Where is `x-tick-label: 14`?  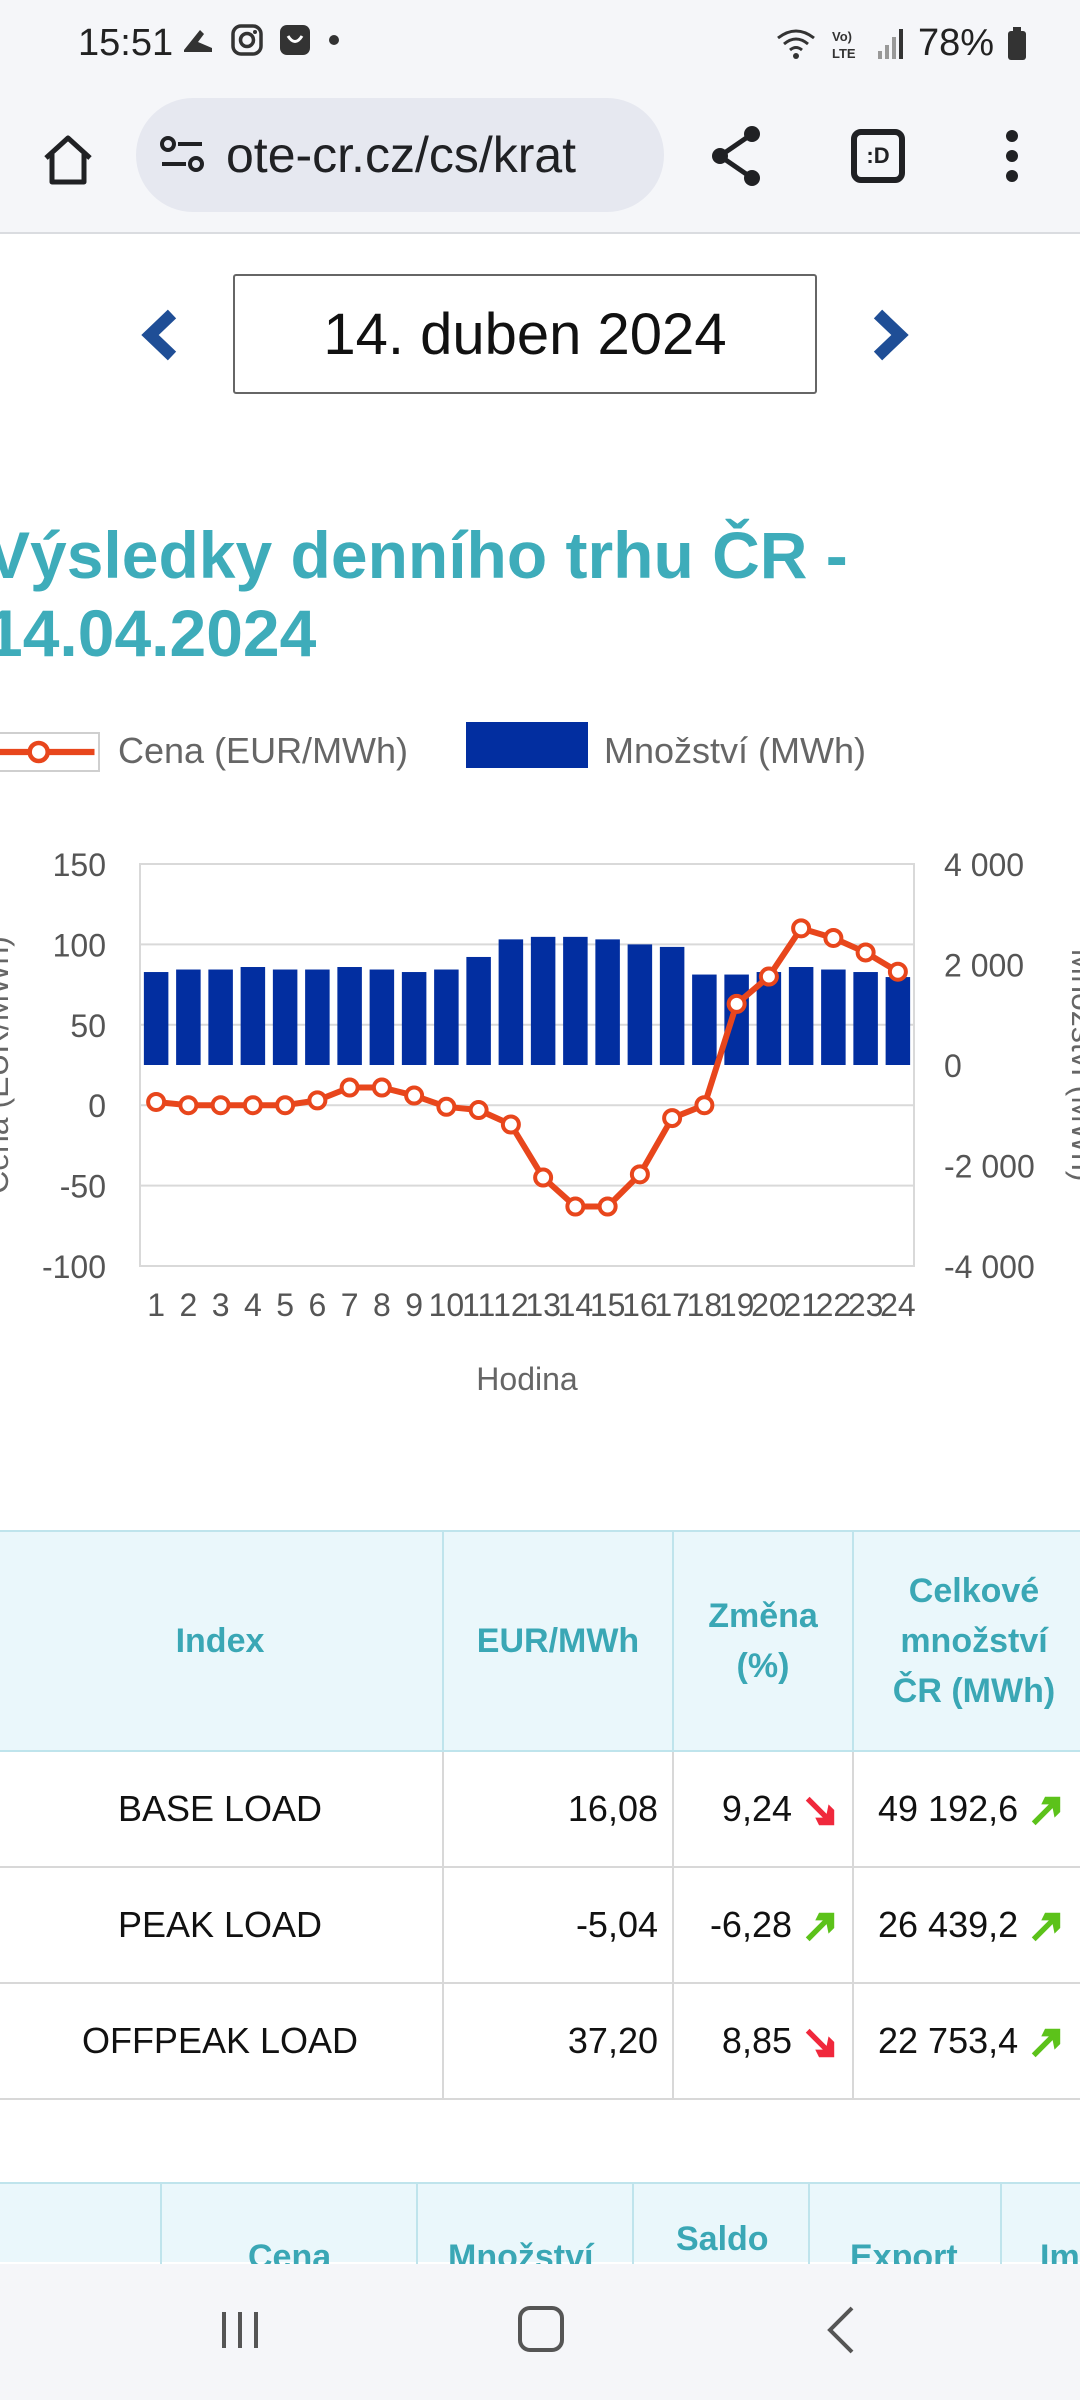 x-tick-label: 14 is located at coordinates (576, 1305).